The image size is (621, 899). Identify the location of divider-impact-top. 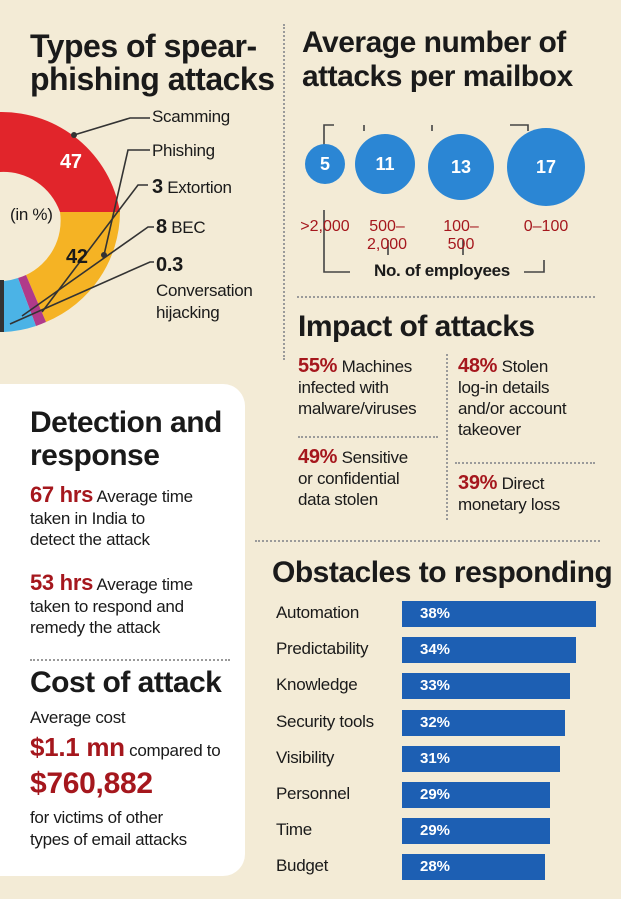
(446, 297).